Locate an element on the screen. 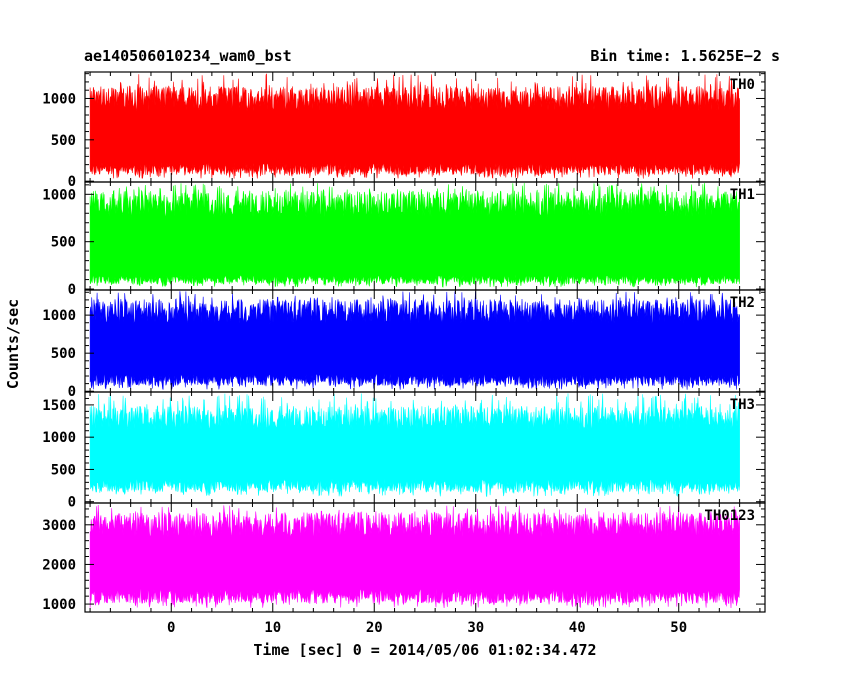  x-tick-label: 10 is located at coordinates (272, 628).